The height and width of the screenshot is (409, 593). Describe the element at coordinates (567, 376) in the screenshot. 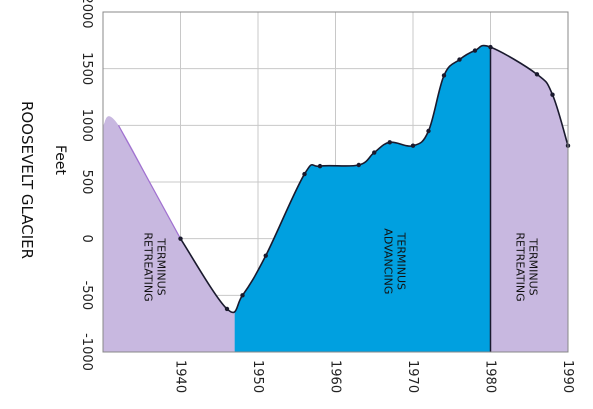

I see `x-tick-label: 1990` at that location.